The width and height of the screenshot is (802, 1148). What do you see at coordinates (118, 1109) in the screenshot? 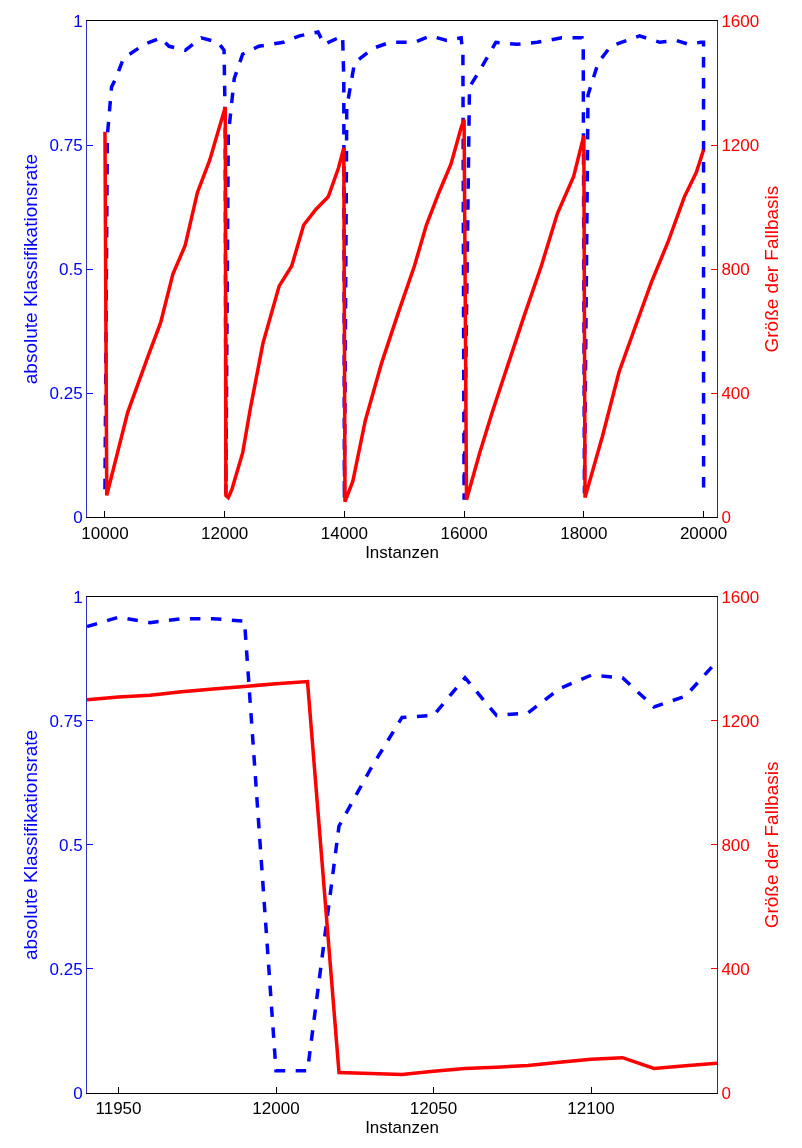
I see `x-tick-label: 11950` at bounding box center [118, 1109].